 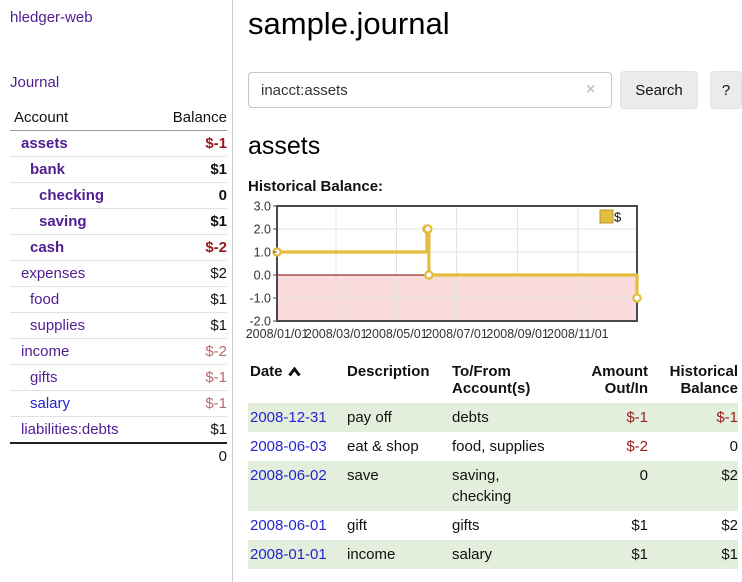 I want to click on register-header-accounts: To/From Account(s), so click(x=491, y=380).